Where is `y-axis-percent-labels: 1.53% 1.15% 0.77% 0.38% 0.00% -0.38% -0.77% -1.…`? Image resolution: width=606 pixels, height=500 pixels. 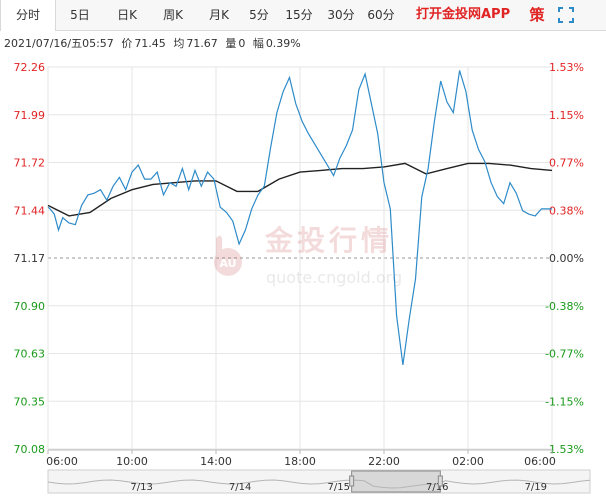 y-axis-percent-labels: 1.53% 1.15% 0.77% 0.38% 0.00% -0.38% -0.77% -1.… is located at coordinates (564, 258).